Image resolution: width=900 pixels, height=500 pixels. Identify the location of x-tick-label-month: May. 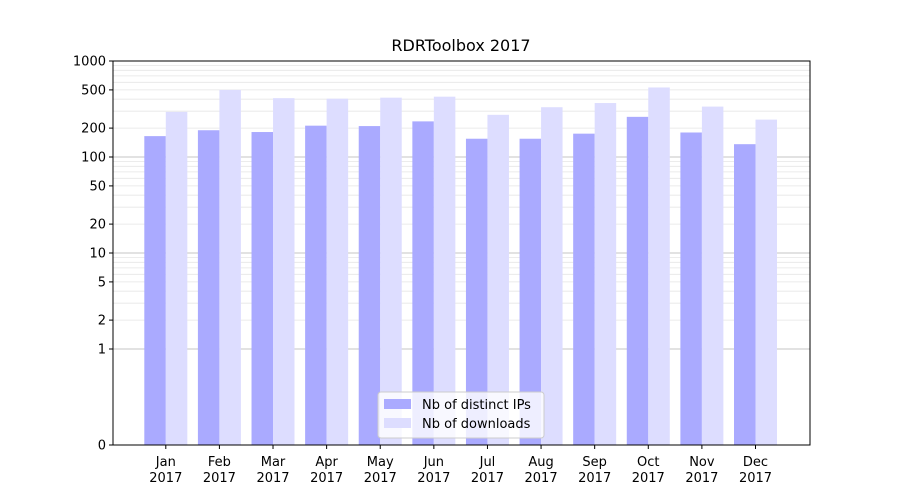
(380, 462).